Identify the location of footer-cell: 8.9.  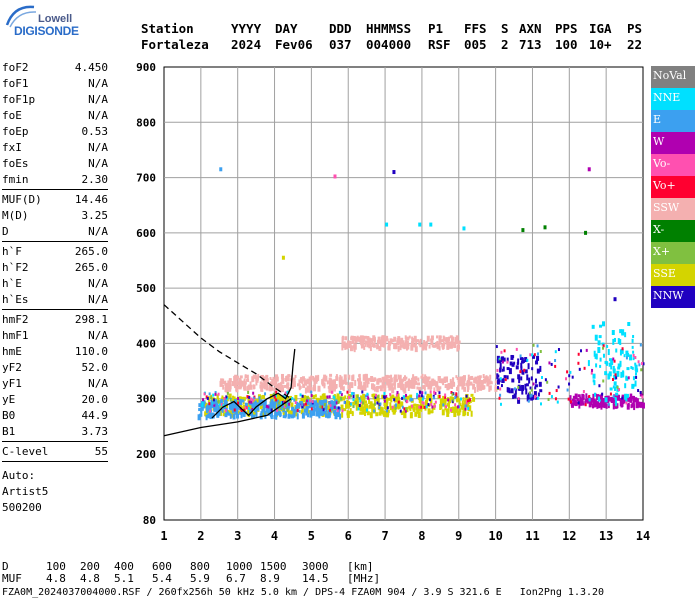
(270, 578).